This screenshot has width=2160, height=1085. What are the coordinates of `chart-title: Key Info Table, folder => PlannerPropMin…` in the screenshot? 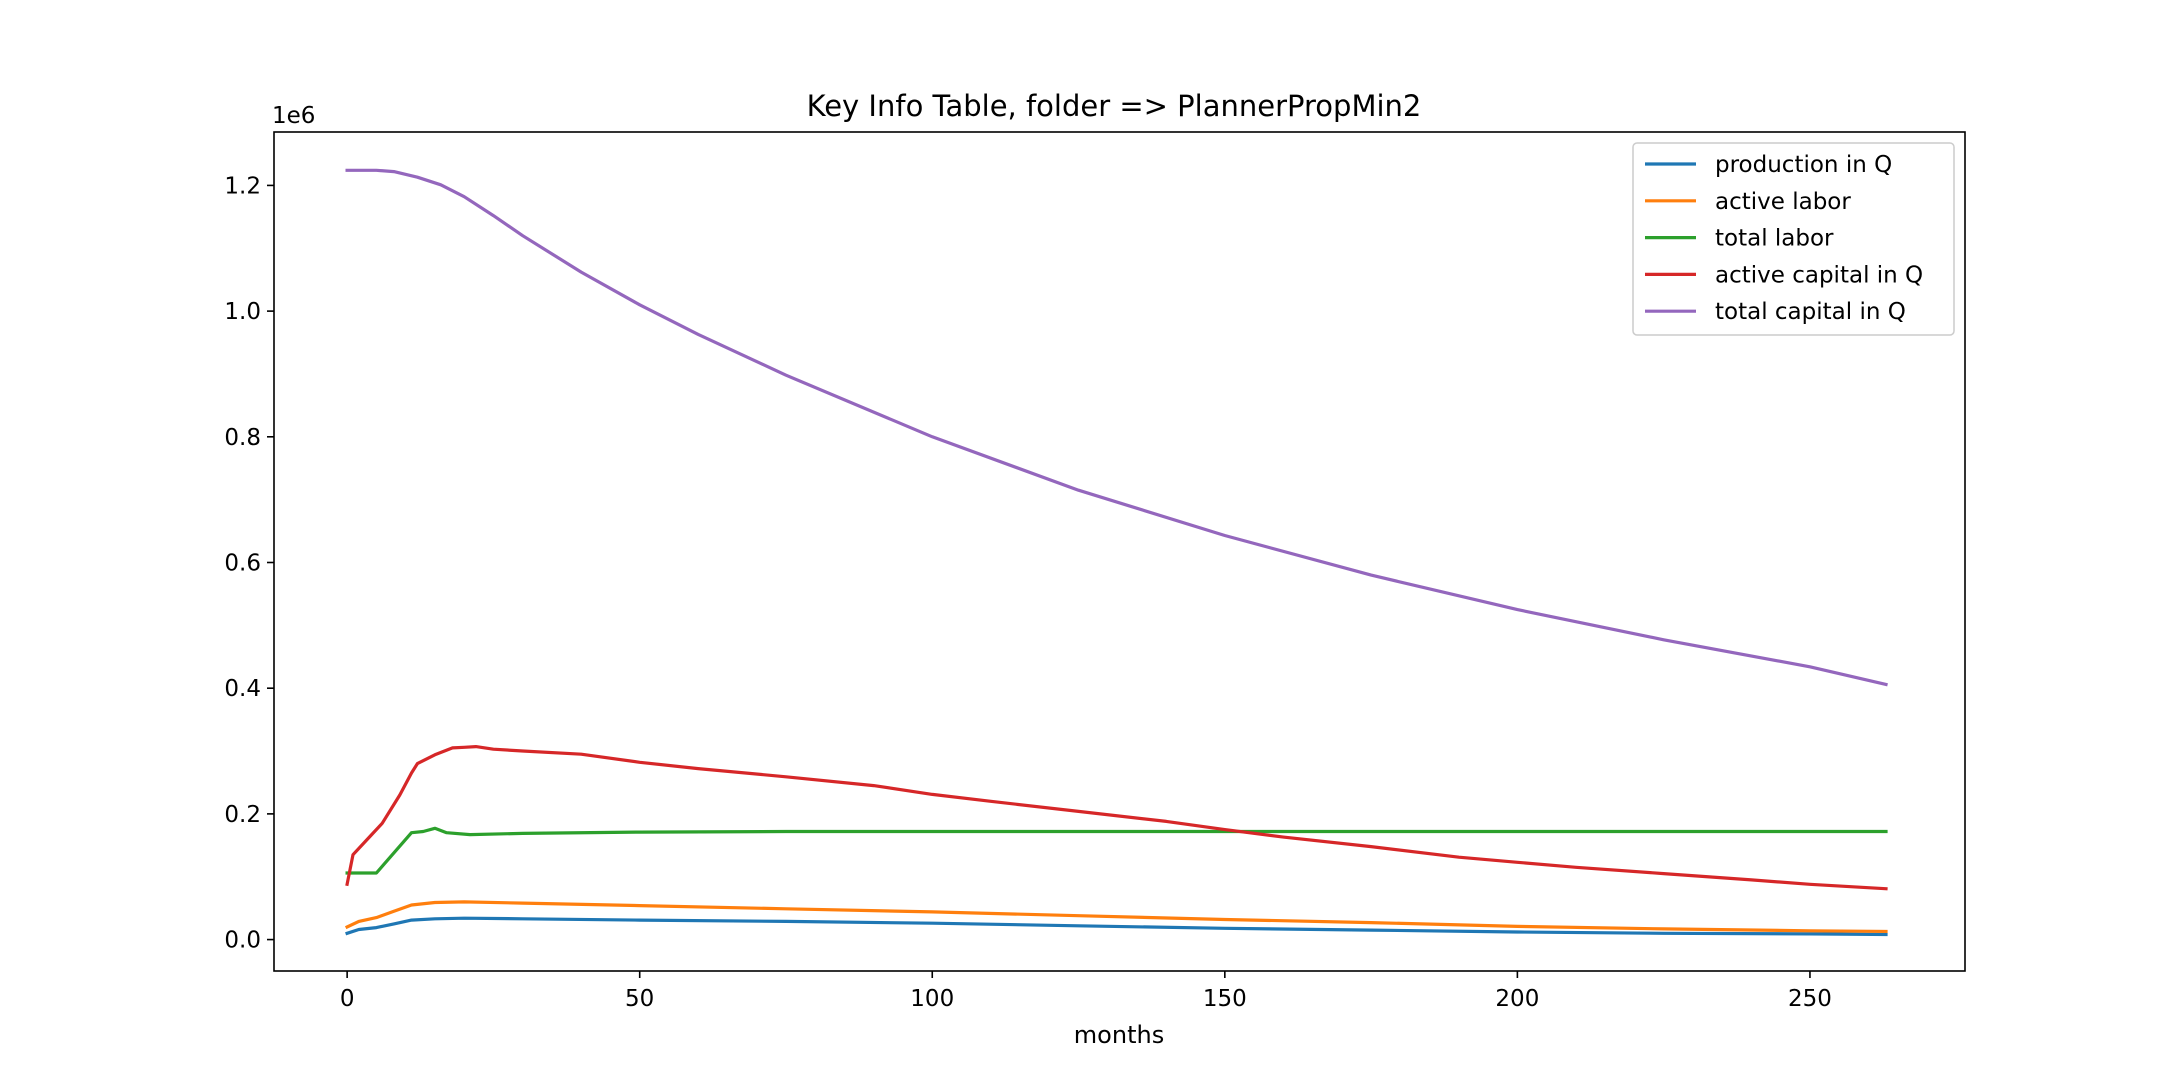 It's located at (1114, 106).